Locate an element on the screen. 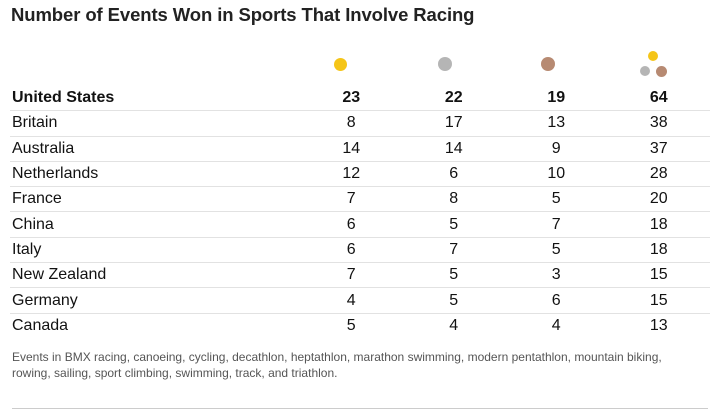 The width and height of the screenshot is (720, 416). table-row: United States 23 22 19 64 is located at coordinates (360, 99).